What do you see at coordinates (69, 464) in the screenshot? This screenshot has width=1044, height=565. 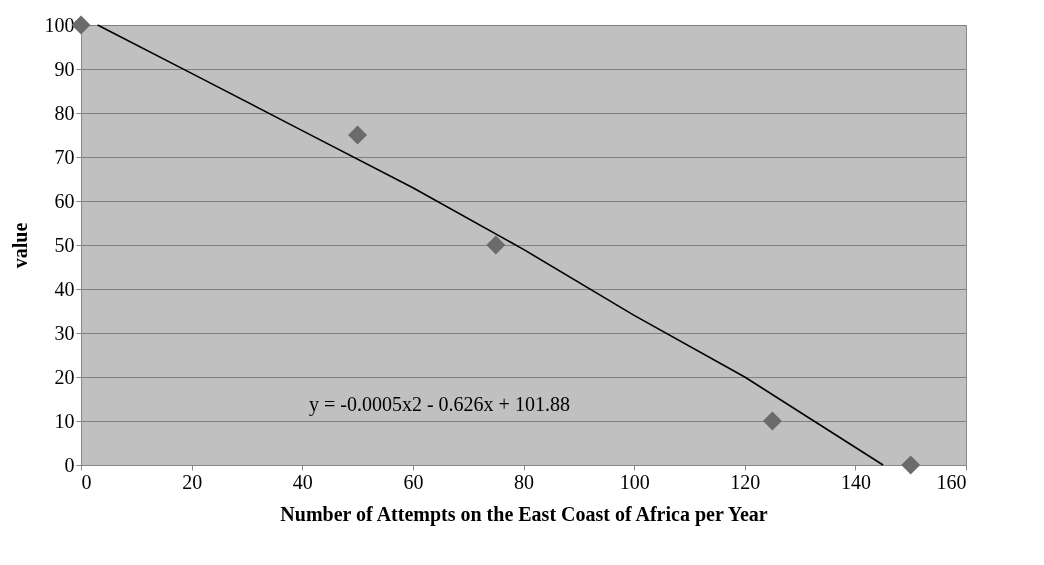 I see `y-tick-label: 0` at bounding box center [69, 464].